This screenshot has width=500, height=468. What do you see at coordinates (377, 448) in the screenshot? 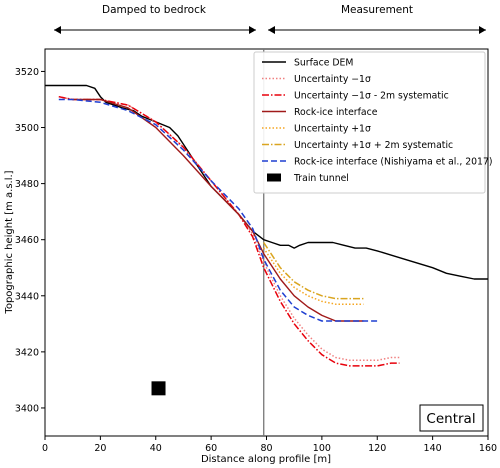
I see `x-tick-label: 120` at bounding box center [377, 448].